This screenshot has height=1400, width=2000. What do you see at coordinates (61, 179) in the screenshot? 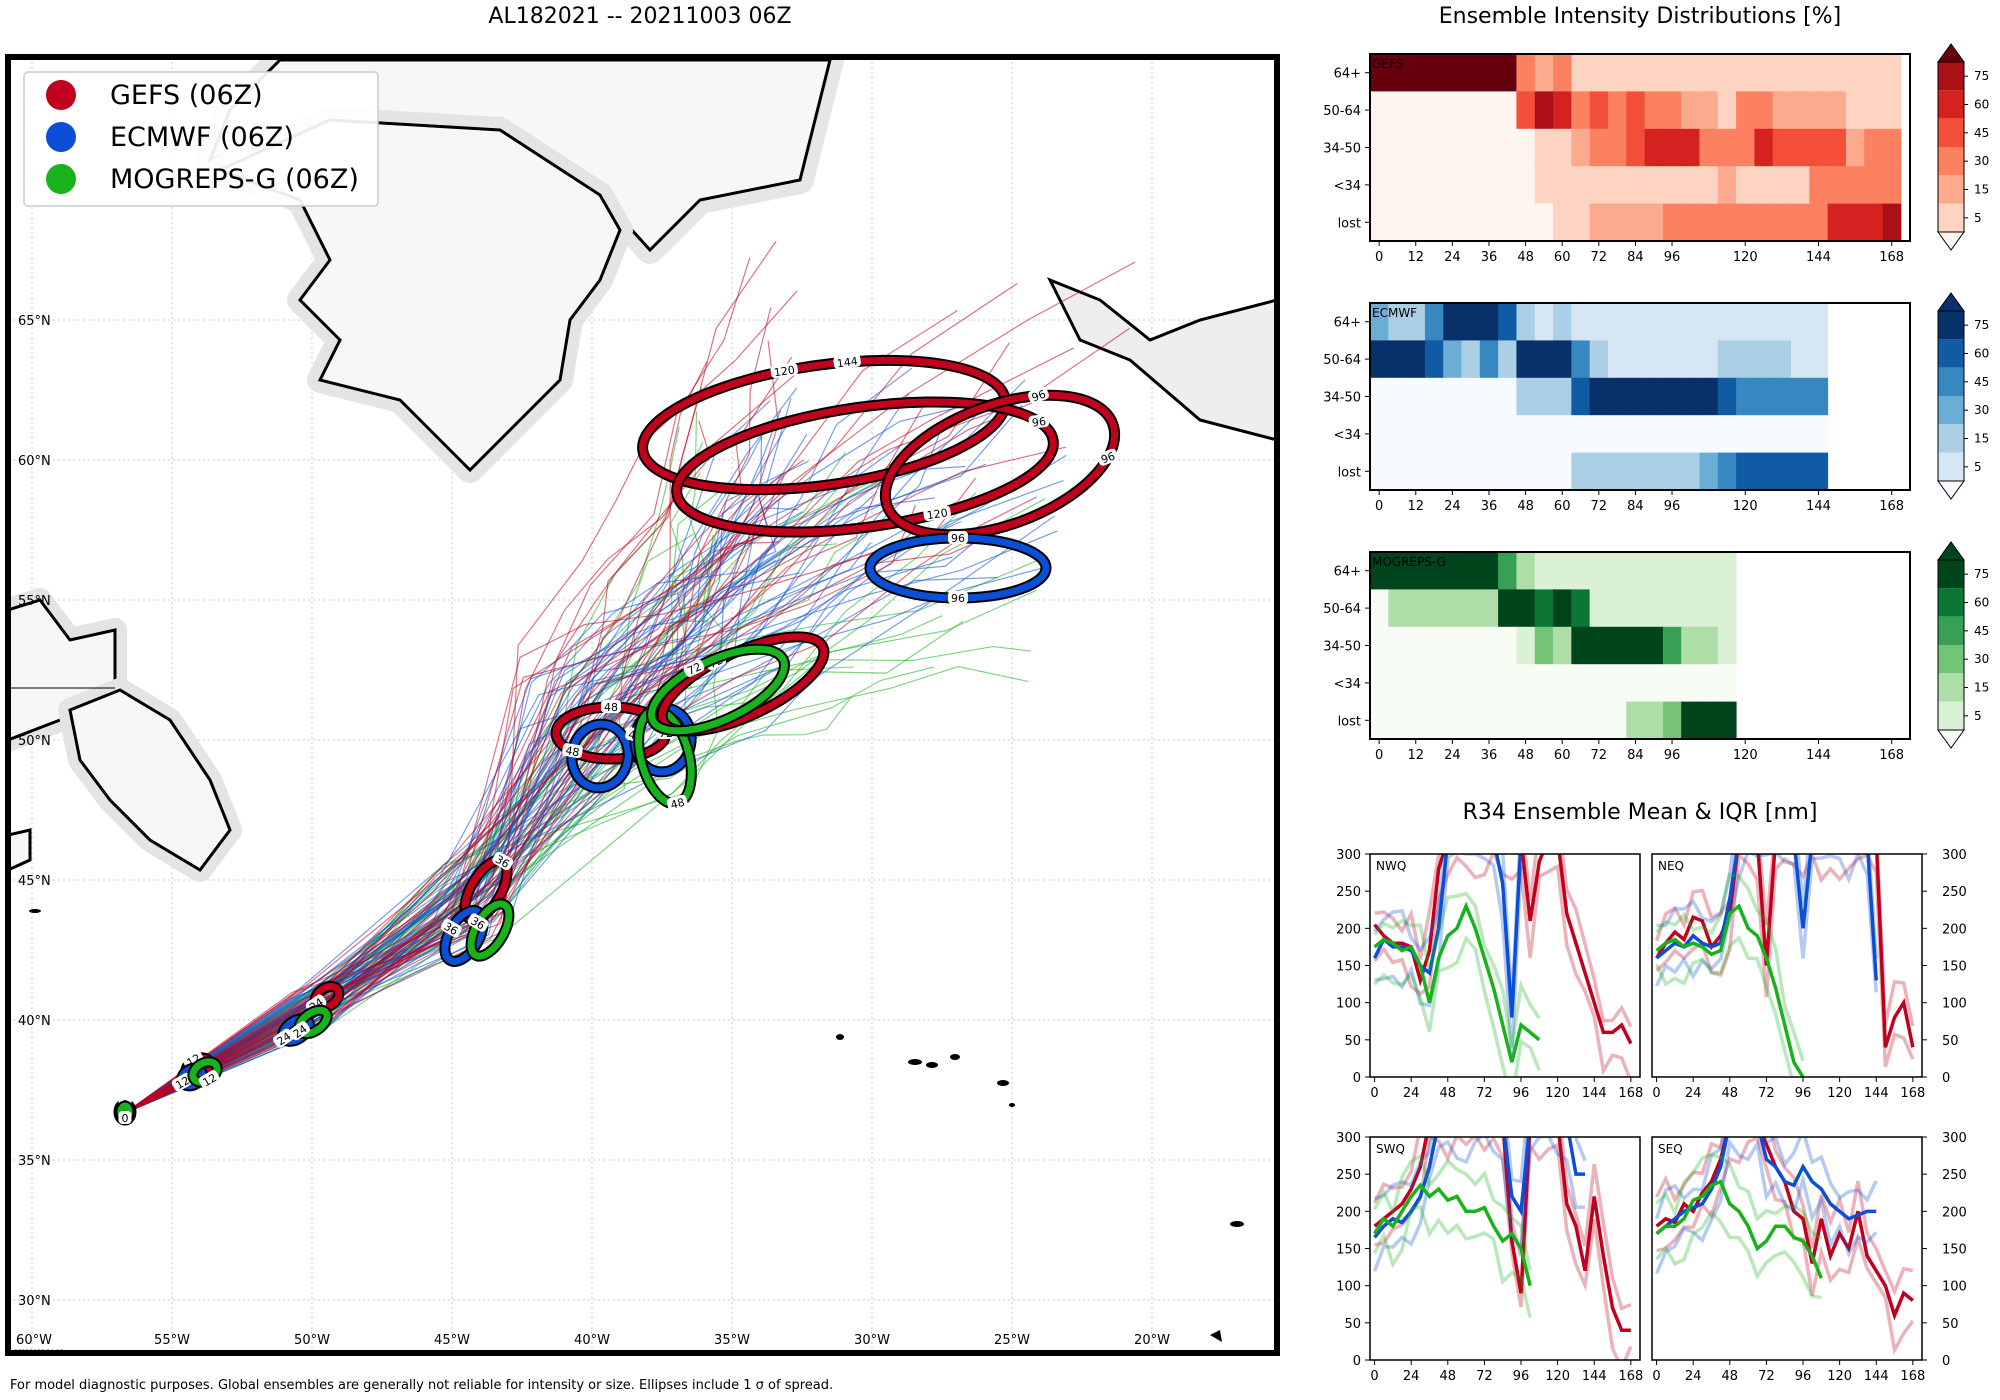
I see `legend-mogreps-marker` at bounding box center [61, 179].